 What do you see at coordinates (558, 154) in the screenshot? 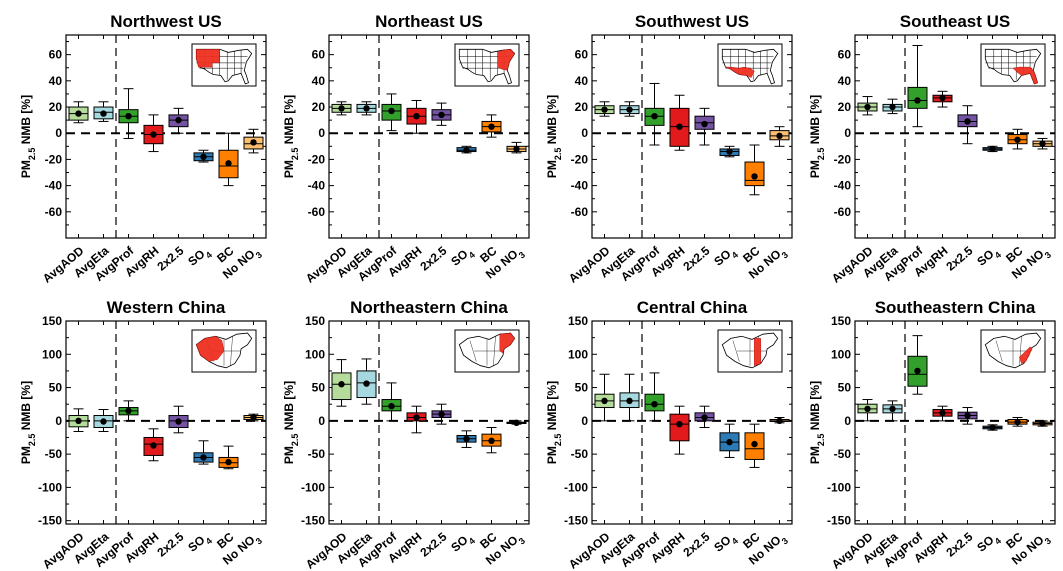
I see `y-axis-label-subscript: 2.5` at bounding box center [558, 154].